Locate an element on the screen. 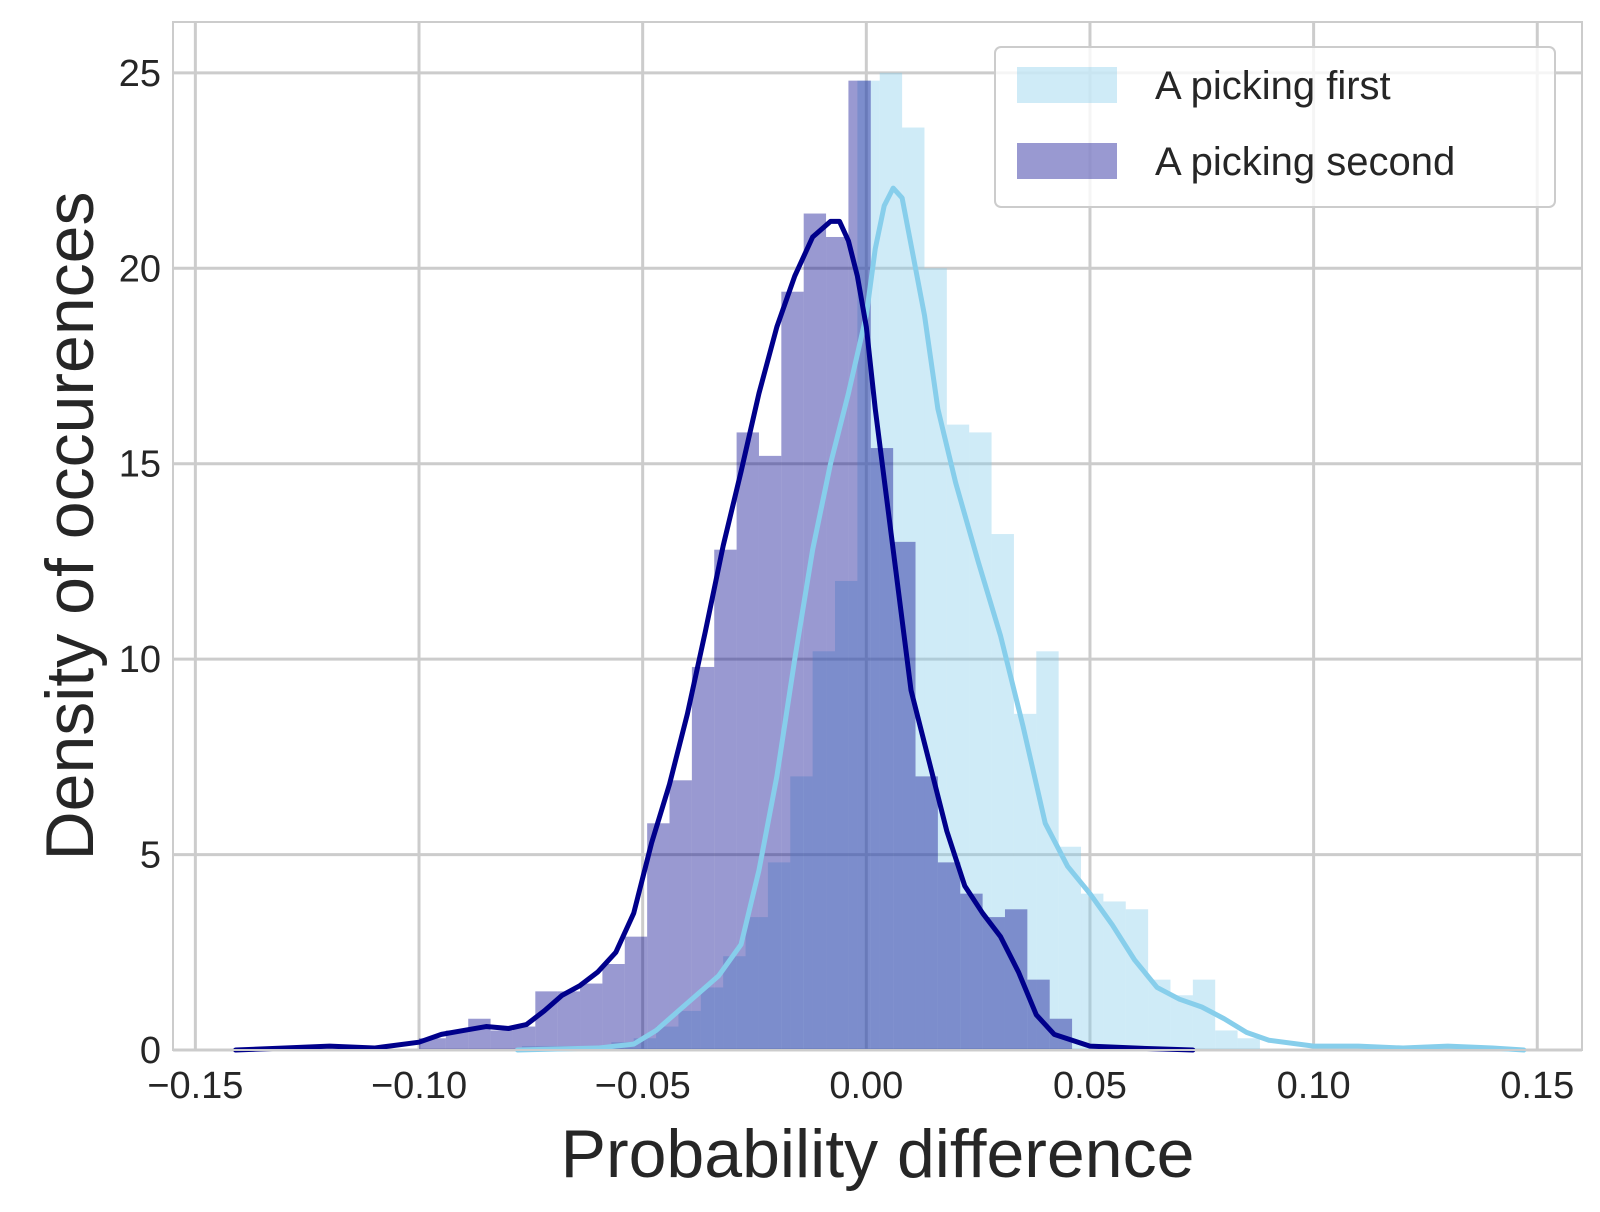 Image resolution: width=1600 pixels, height=1212 pixels. x-tick-label: −0.10 is located at coordinates (419, 1086).